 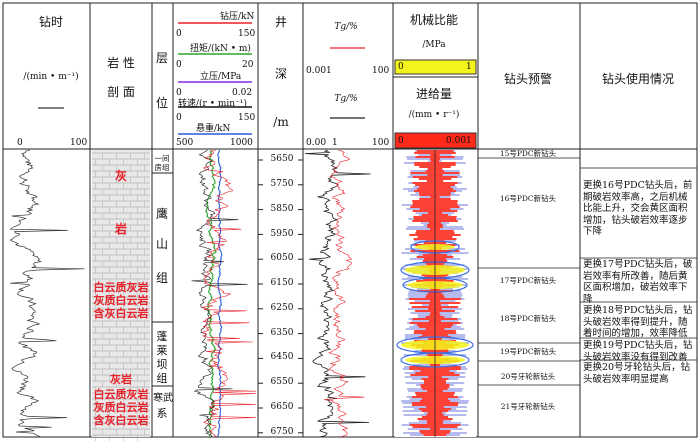 What do you see at coordinates (638, 282) in the screenshot?
I see `bit-usage-note: 更换17号PDC钻头后，破岩效率有所改善，随后黄区面积增加，破岩效率下降` at bounding box center [638, 282].